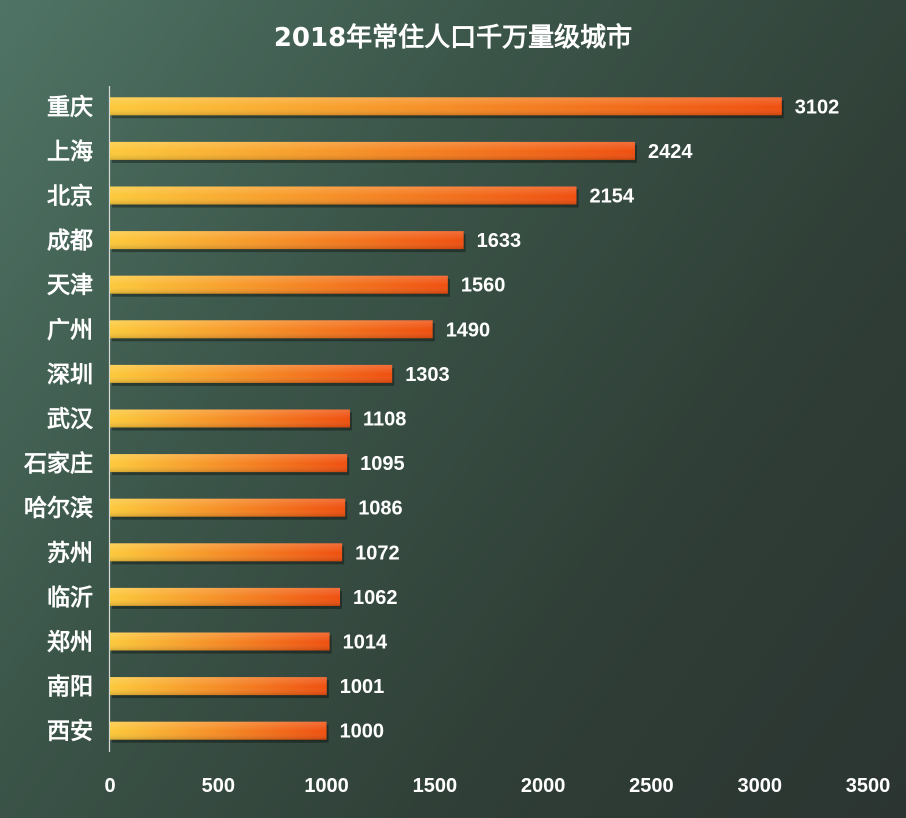 The image size is (906, 818). What do you see at coordinates (109, 786) in the screenshot?
I see `x-tick-label: 0` at bounding box center [109, 786].